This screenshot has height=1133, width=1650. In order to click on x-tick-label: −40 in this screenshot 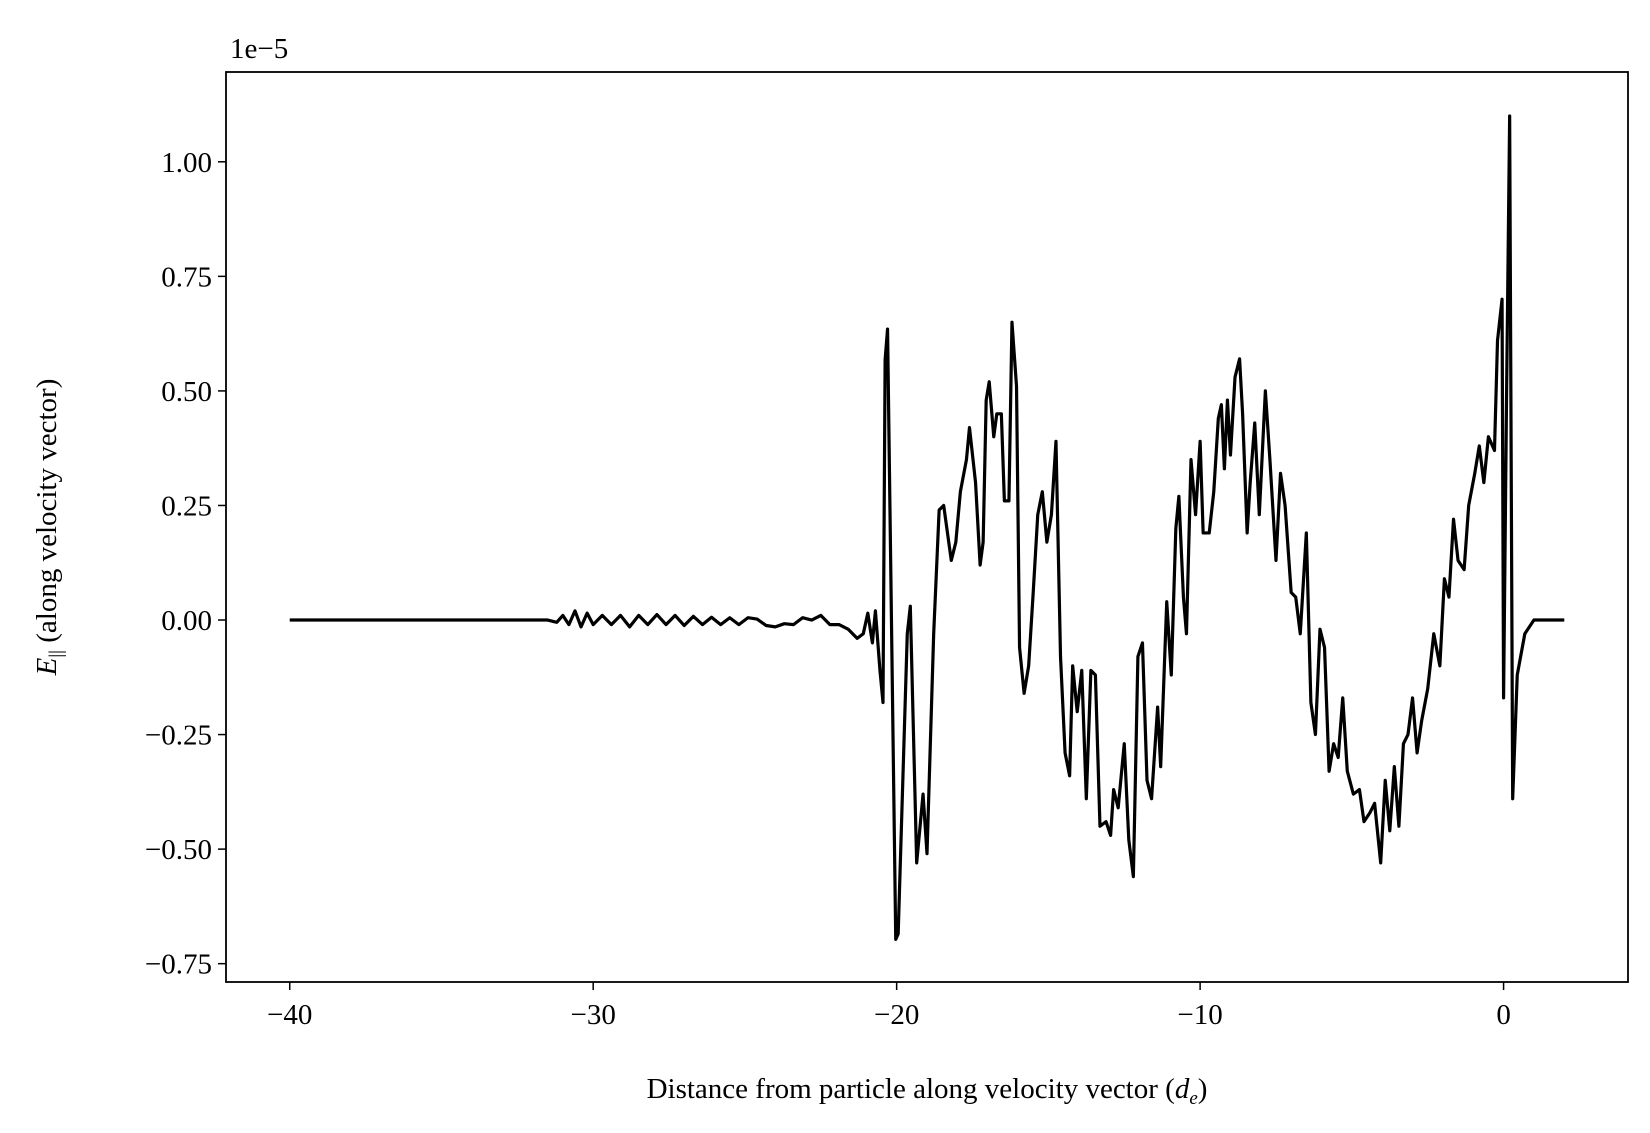, I will do `click(289, 1015)`.